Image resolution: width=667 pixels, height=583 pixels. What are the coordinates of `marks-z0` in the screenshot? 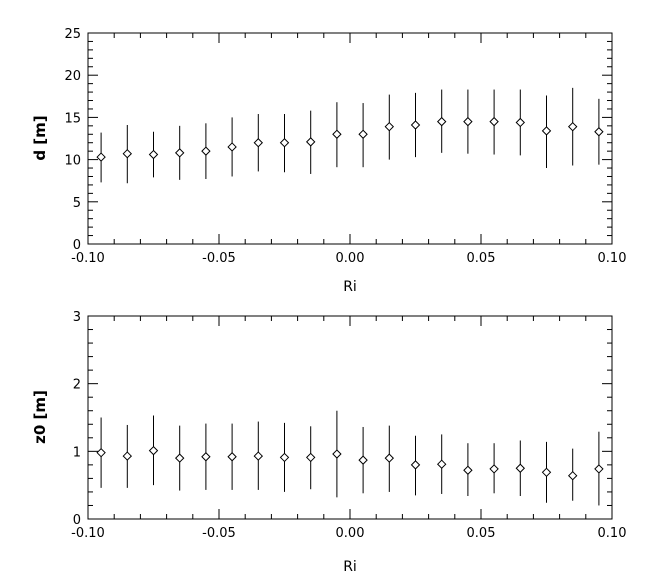 It's located at (350, 458).